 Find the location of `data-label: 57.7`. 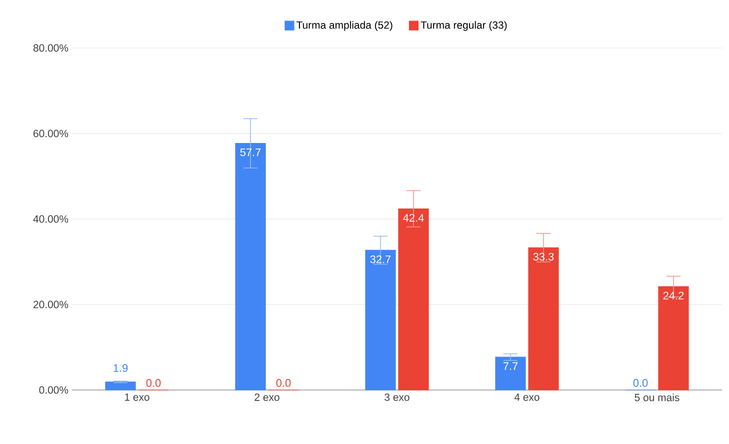

data-label: 57.7 is located at coordinates (250, 152).